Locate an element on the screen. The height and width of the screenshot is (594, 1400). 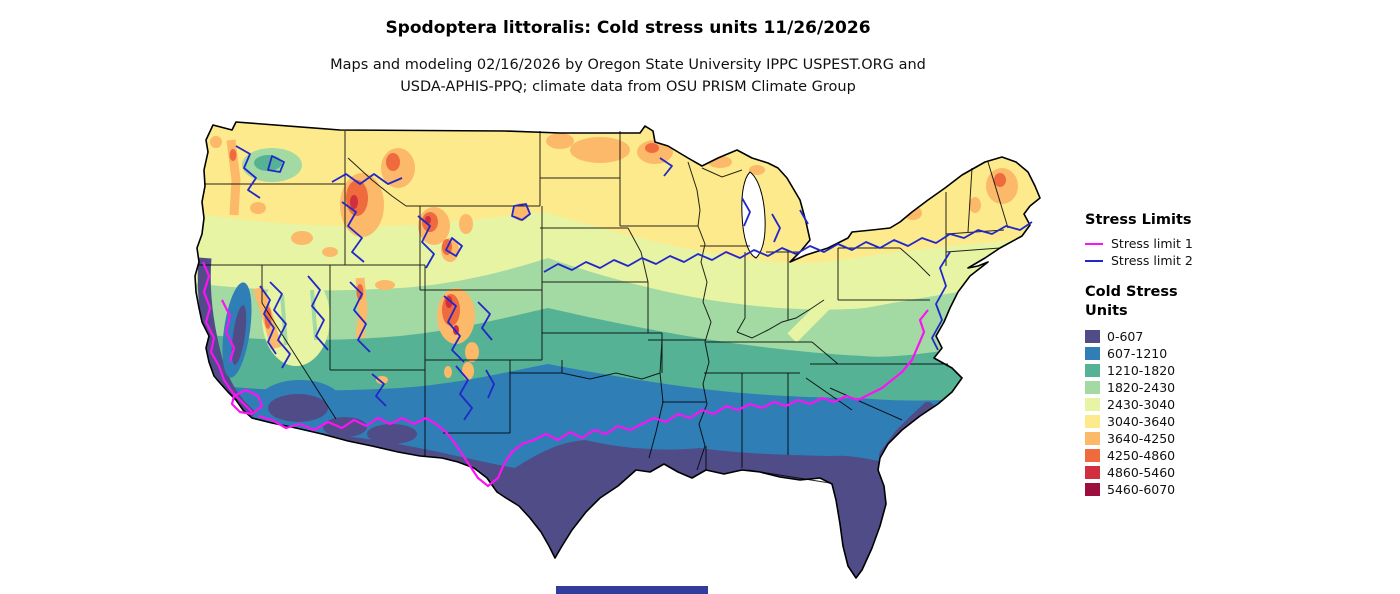
legend-item: 4250-4860 is located at coordinates (1165, 455).